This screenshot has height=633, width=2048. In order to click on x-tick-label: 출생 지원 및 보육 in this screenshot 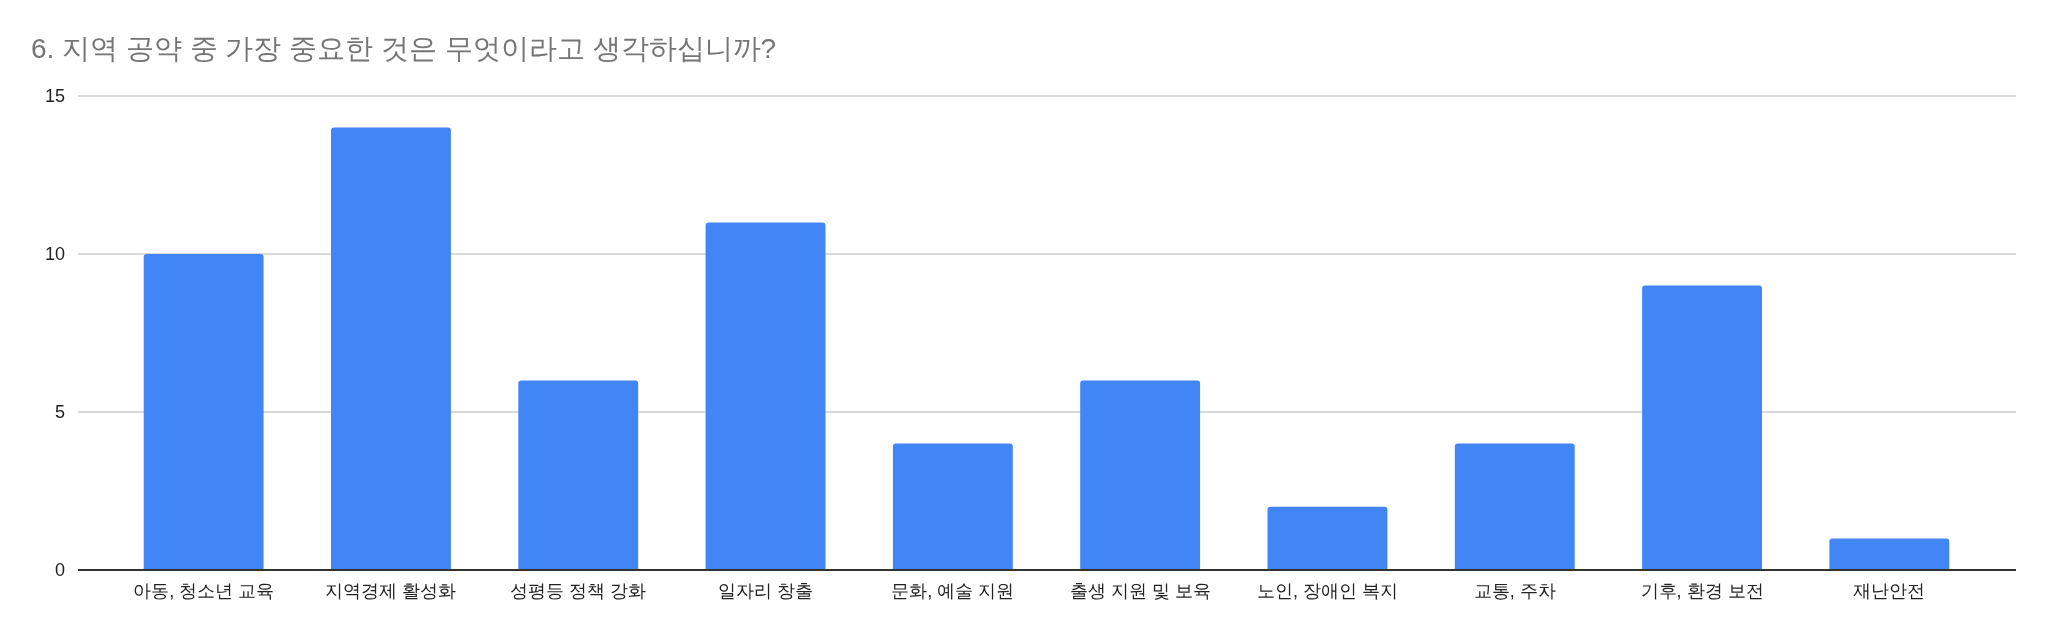, I will do `click(1140, 591)`.